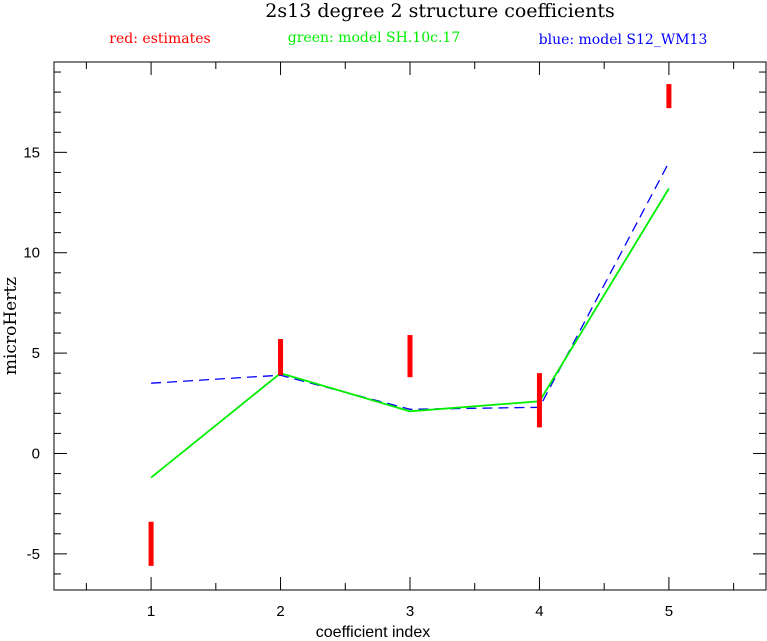 The width and height of the screenshot is (767, 641). Describe the element at coordinates (151, 611) in the screenshot. I see `x-tick-label: 1` at that location.